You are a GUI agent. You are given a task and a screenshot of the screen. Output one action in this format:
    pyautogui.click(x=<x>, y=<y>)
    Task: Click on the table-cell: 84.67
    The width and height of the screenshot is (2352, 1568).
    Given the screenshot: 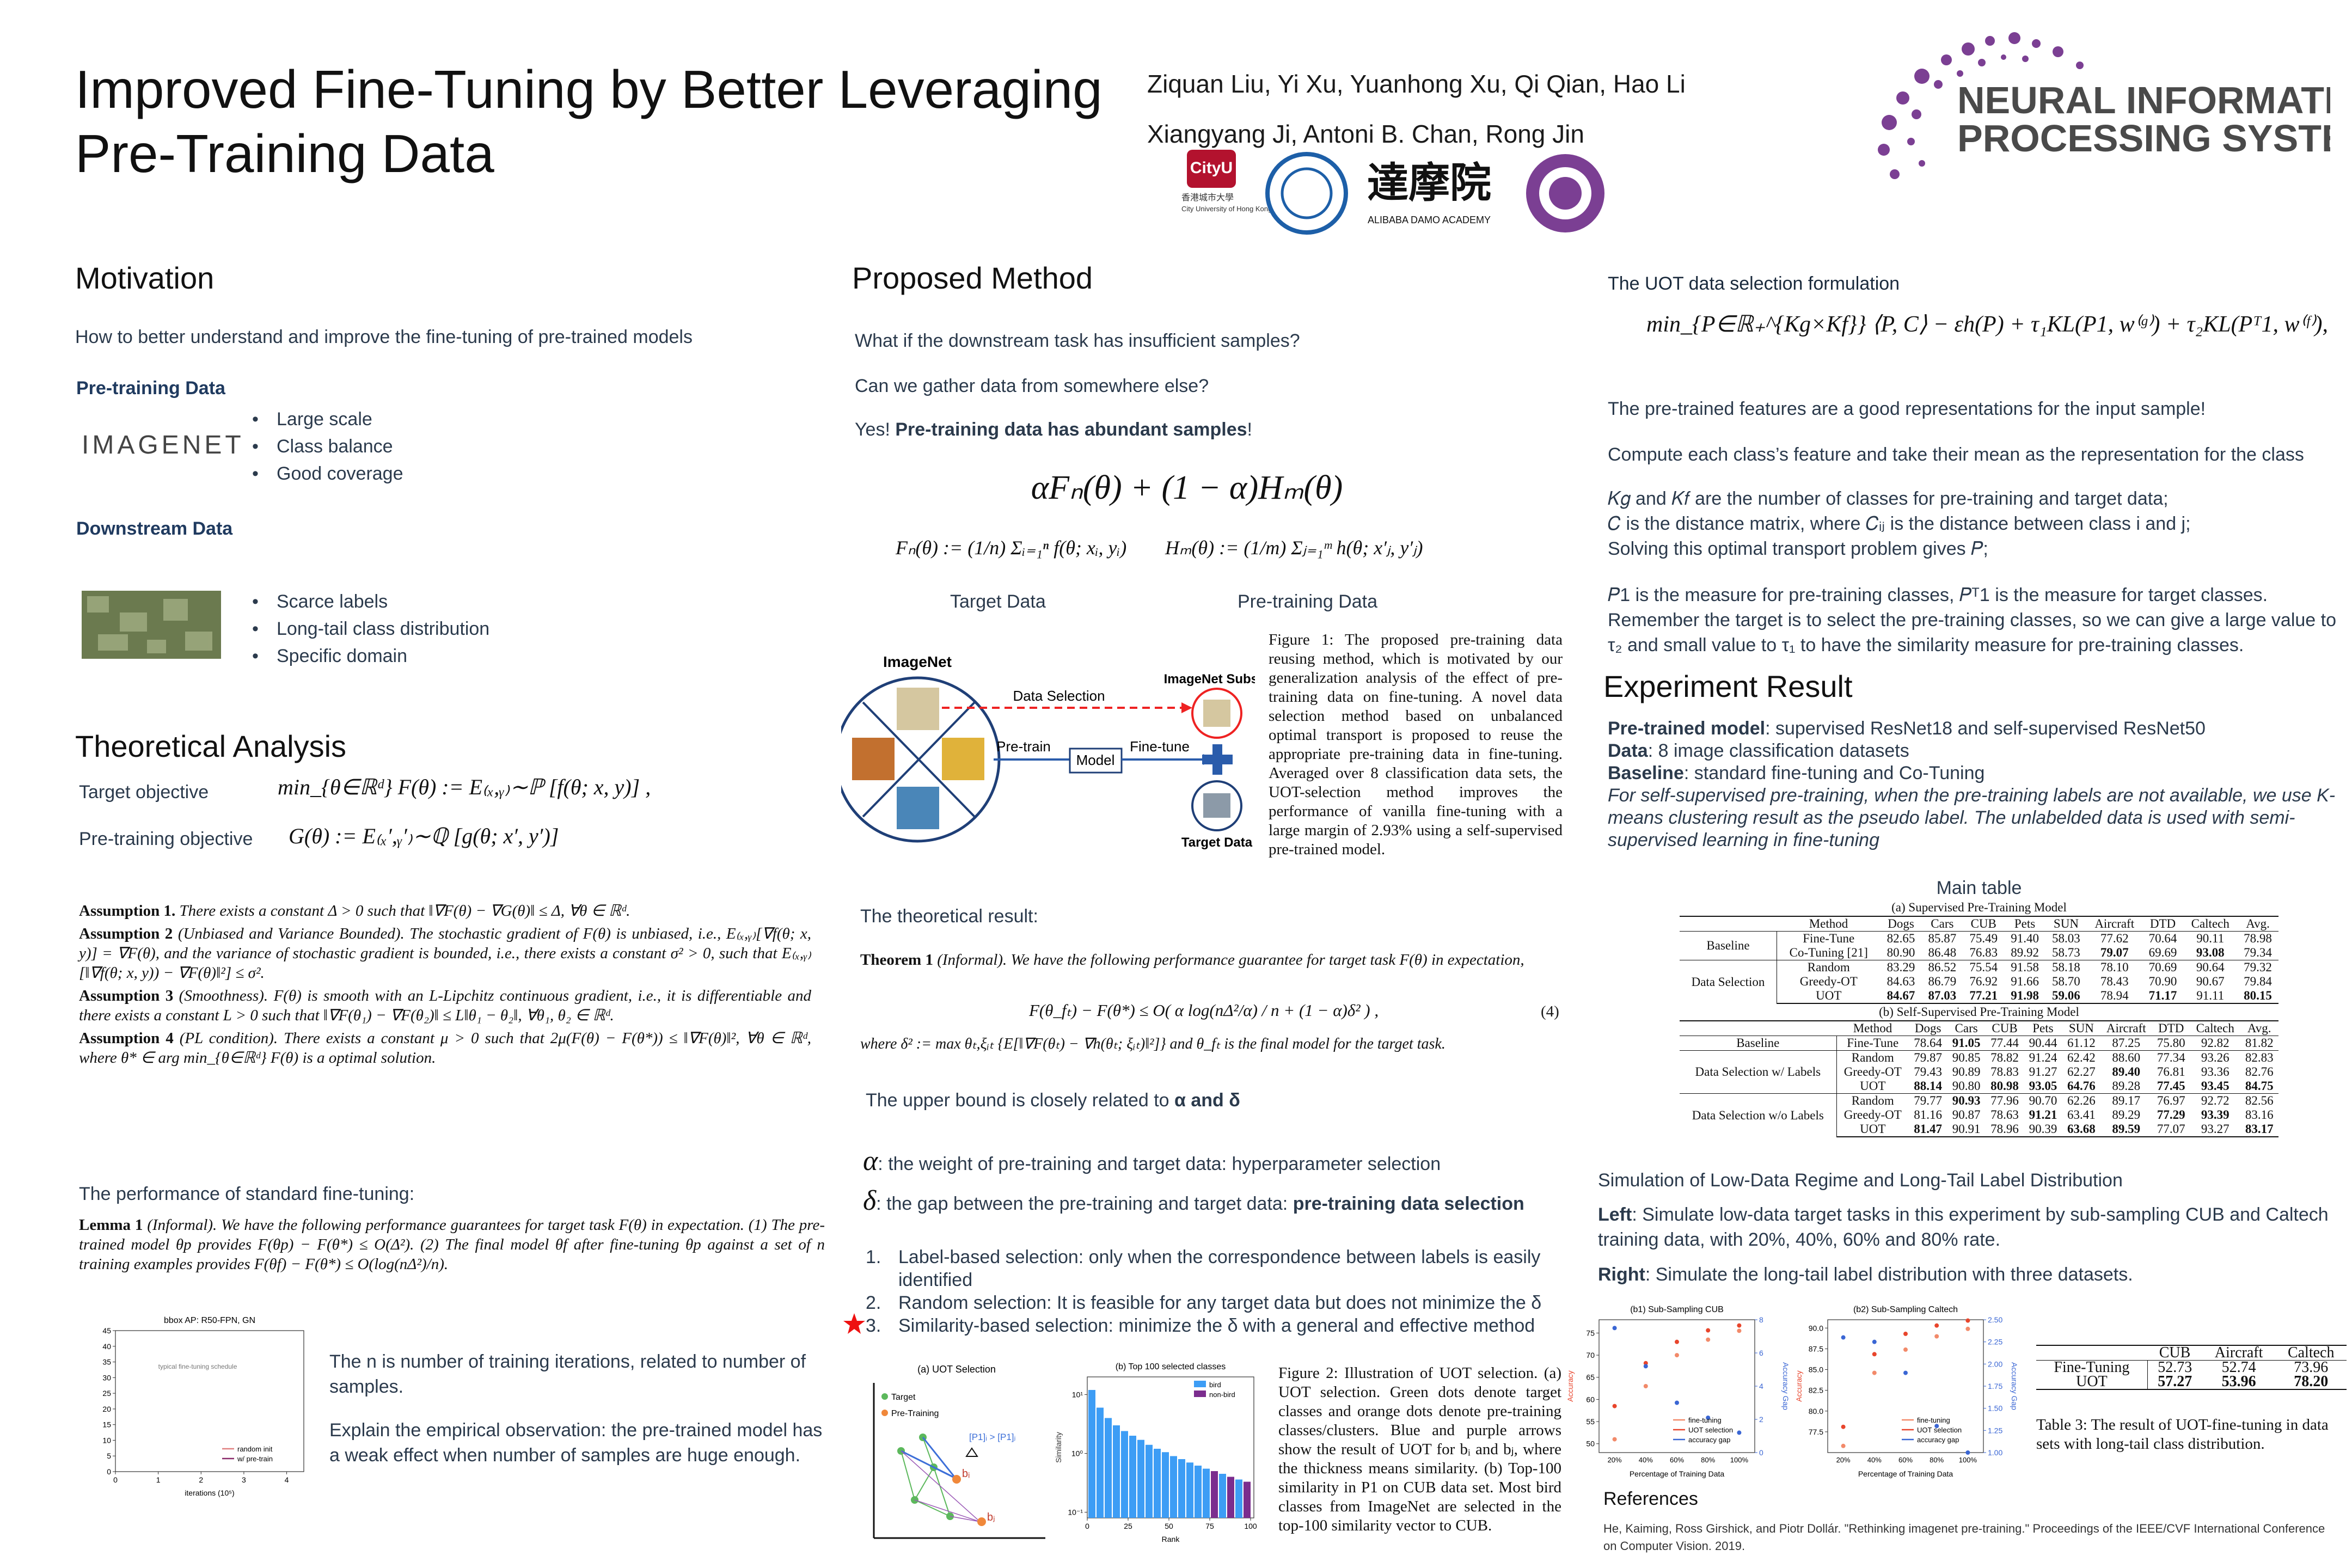 What is the action you would take?
    pyautogui.click(x=1901, y=996)
    